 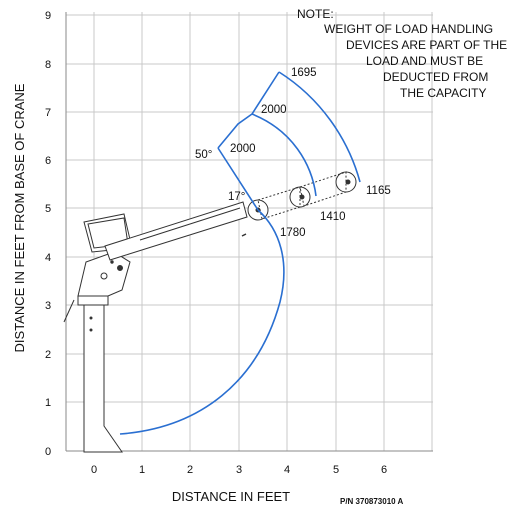 What do you see at coordinates (336, 470) in the screenshot?
I see `x-tick-label: 5` at bounding box center [336, 470].